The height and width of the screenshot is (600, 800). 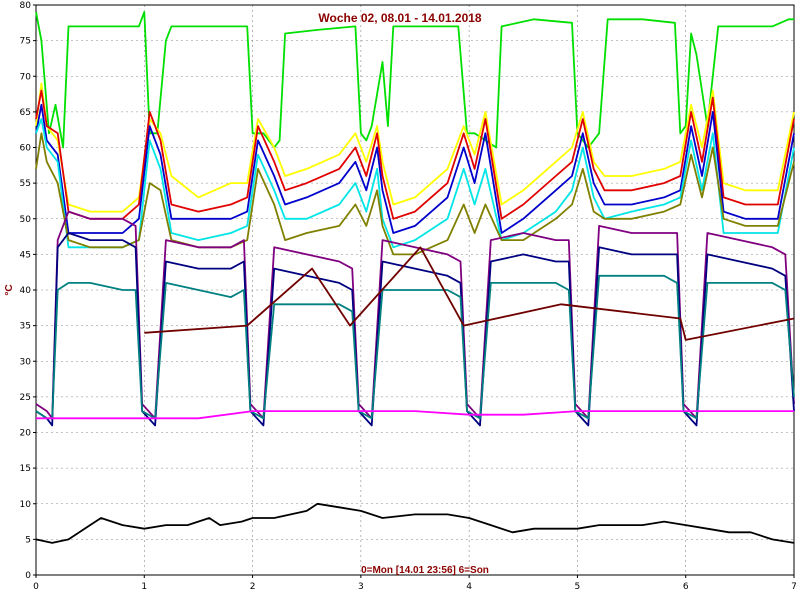 I want to click on y-tick-label: 70, so click(x=26, y=77).